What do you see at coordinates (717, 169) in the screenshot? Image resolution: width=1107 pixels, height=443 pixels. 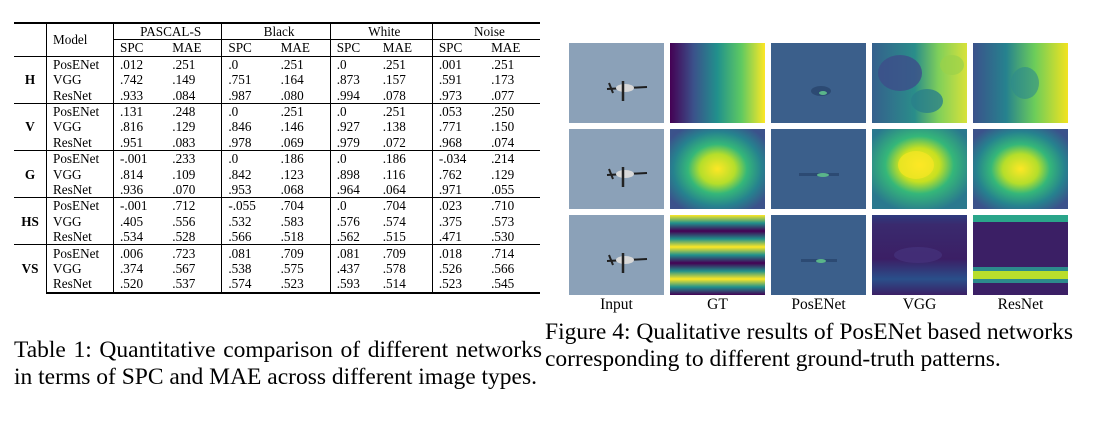 I see `gt-gaussian` at bounding box center [717, 169].